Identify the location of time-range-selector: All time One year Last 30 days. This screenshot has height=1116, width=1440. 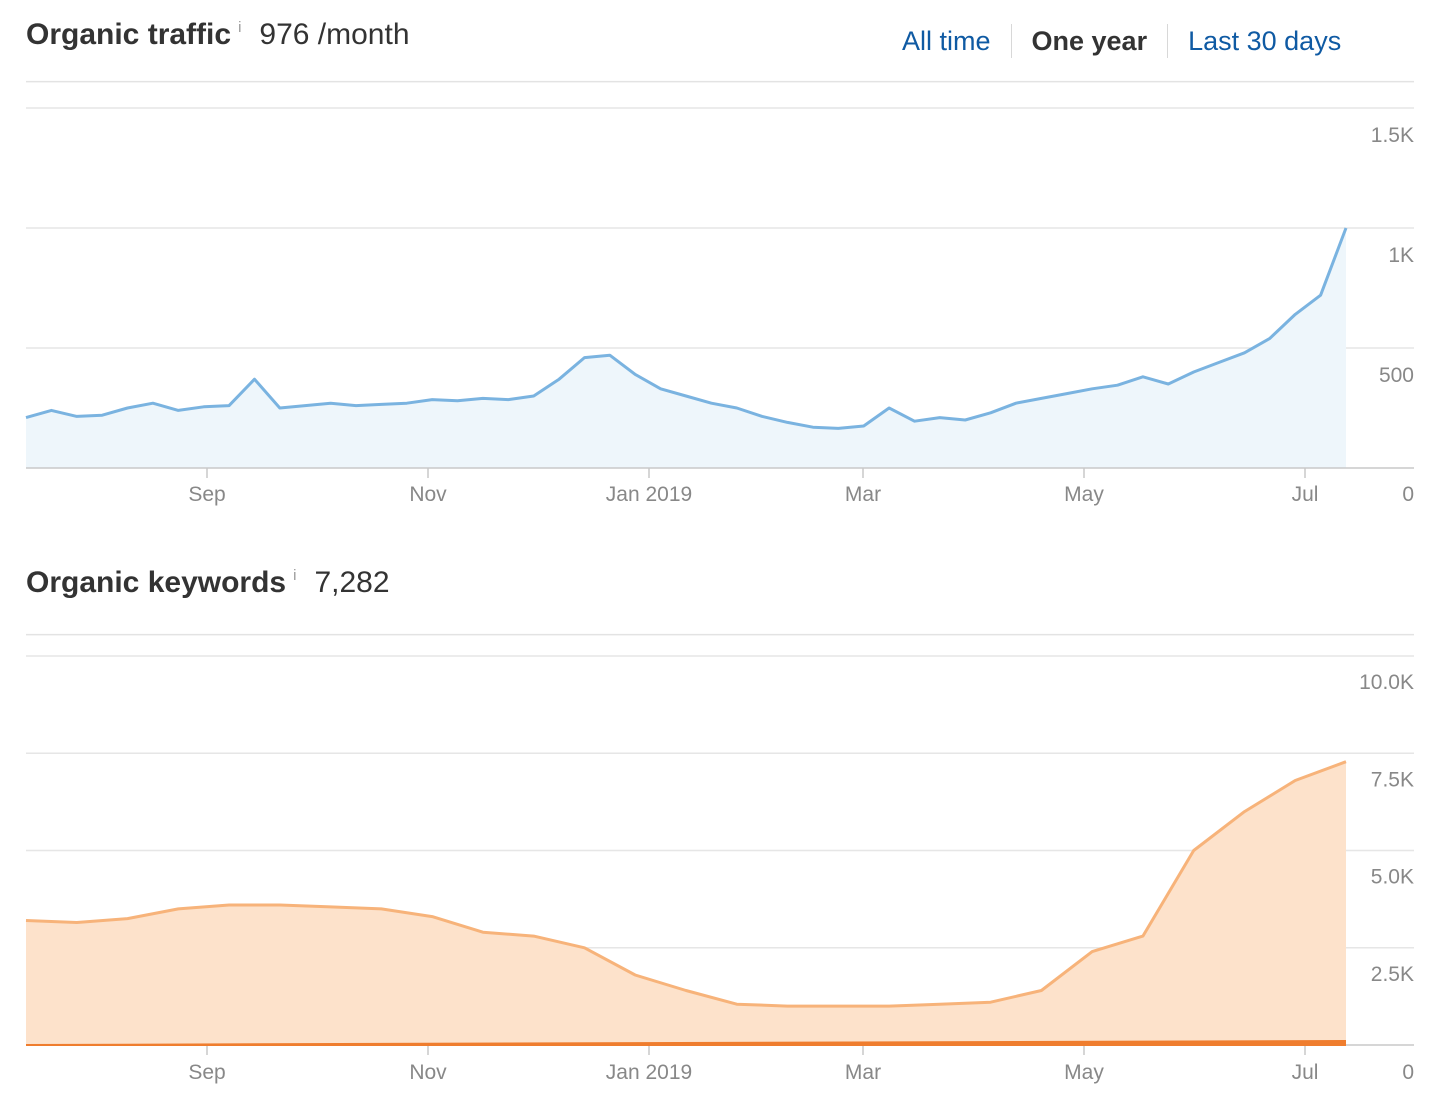
(1121, 41).